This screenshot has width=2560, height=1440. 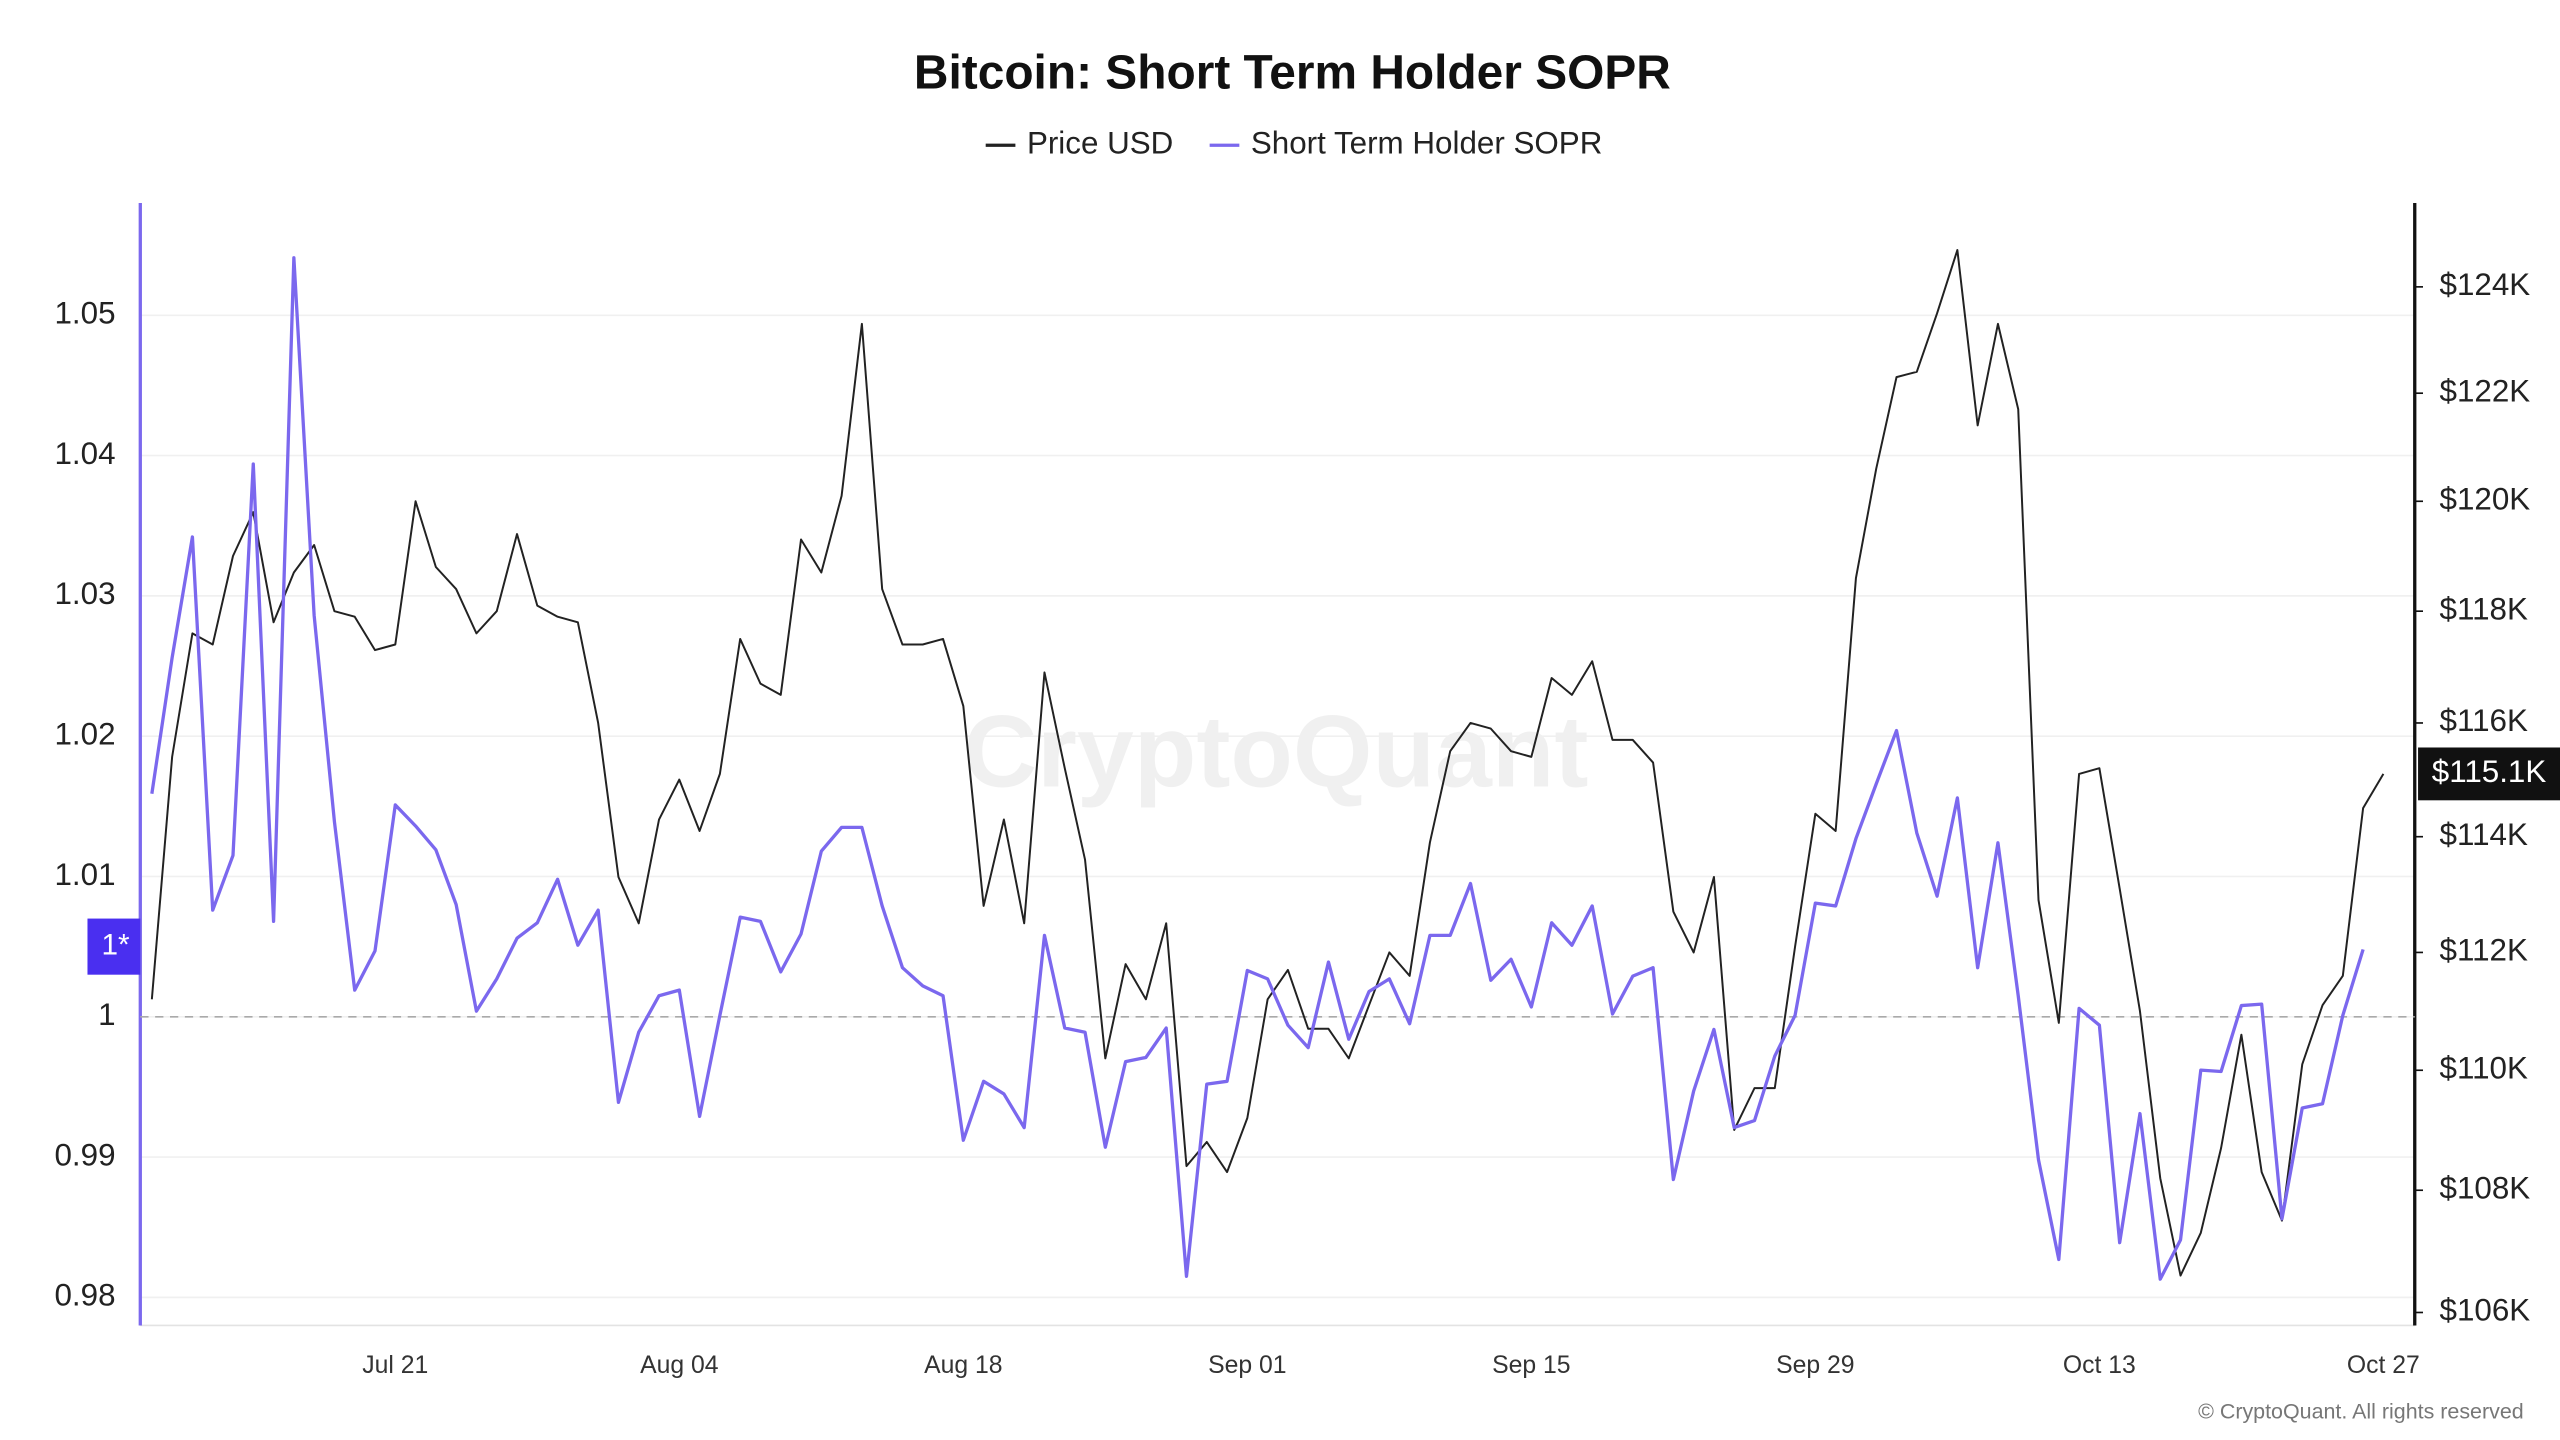 I want to click on x-tick-label: Aug 04, so click(x=679, y=1365).